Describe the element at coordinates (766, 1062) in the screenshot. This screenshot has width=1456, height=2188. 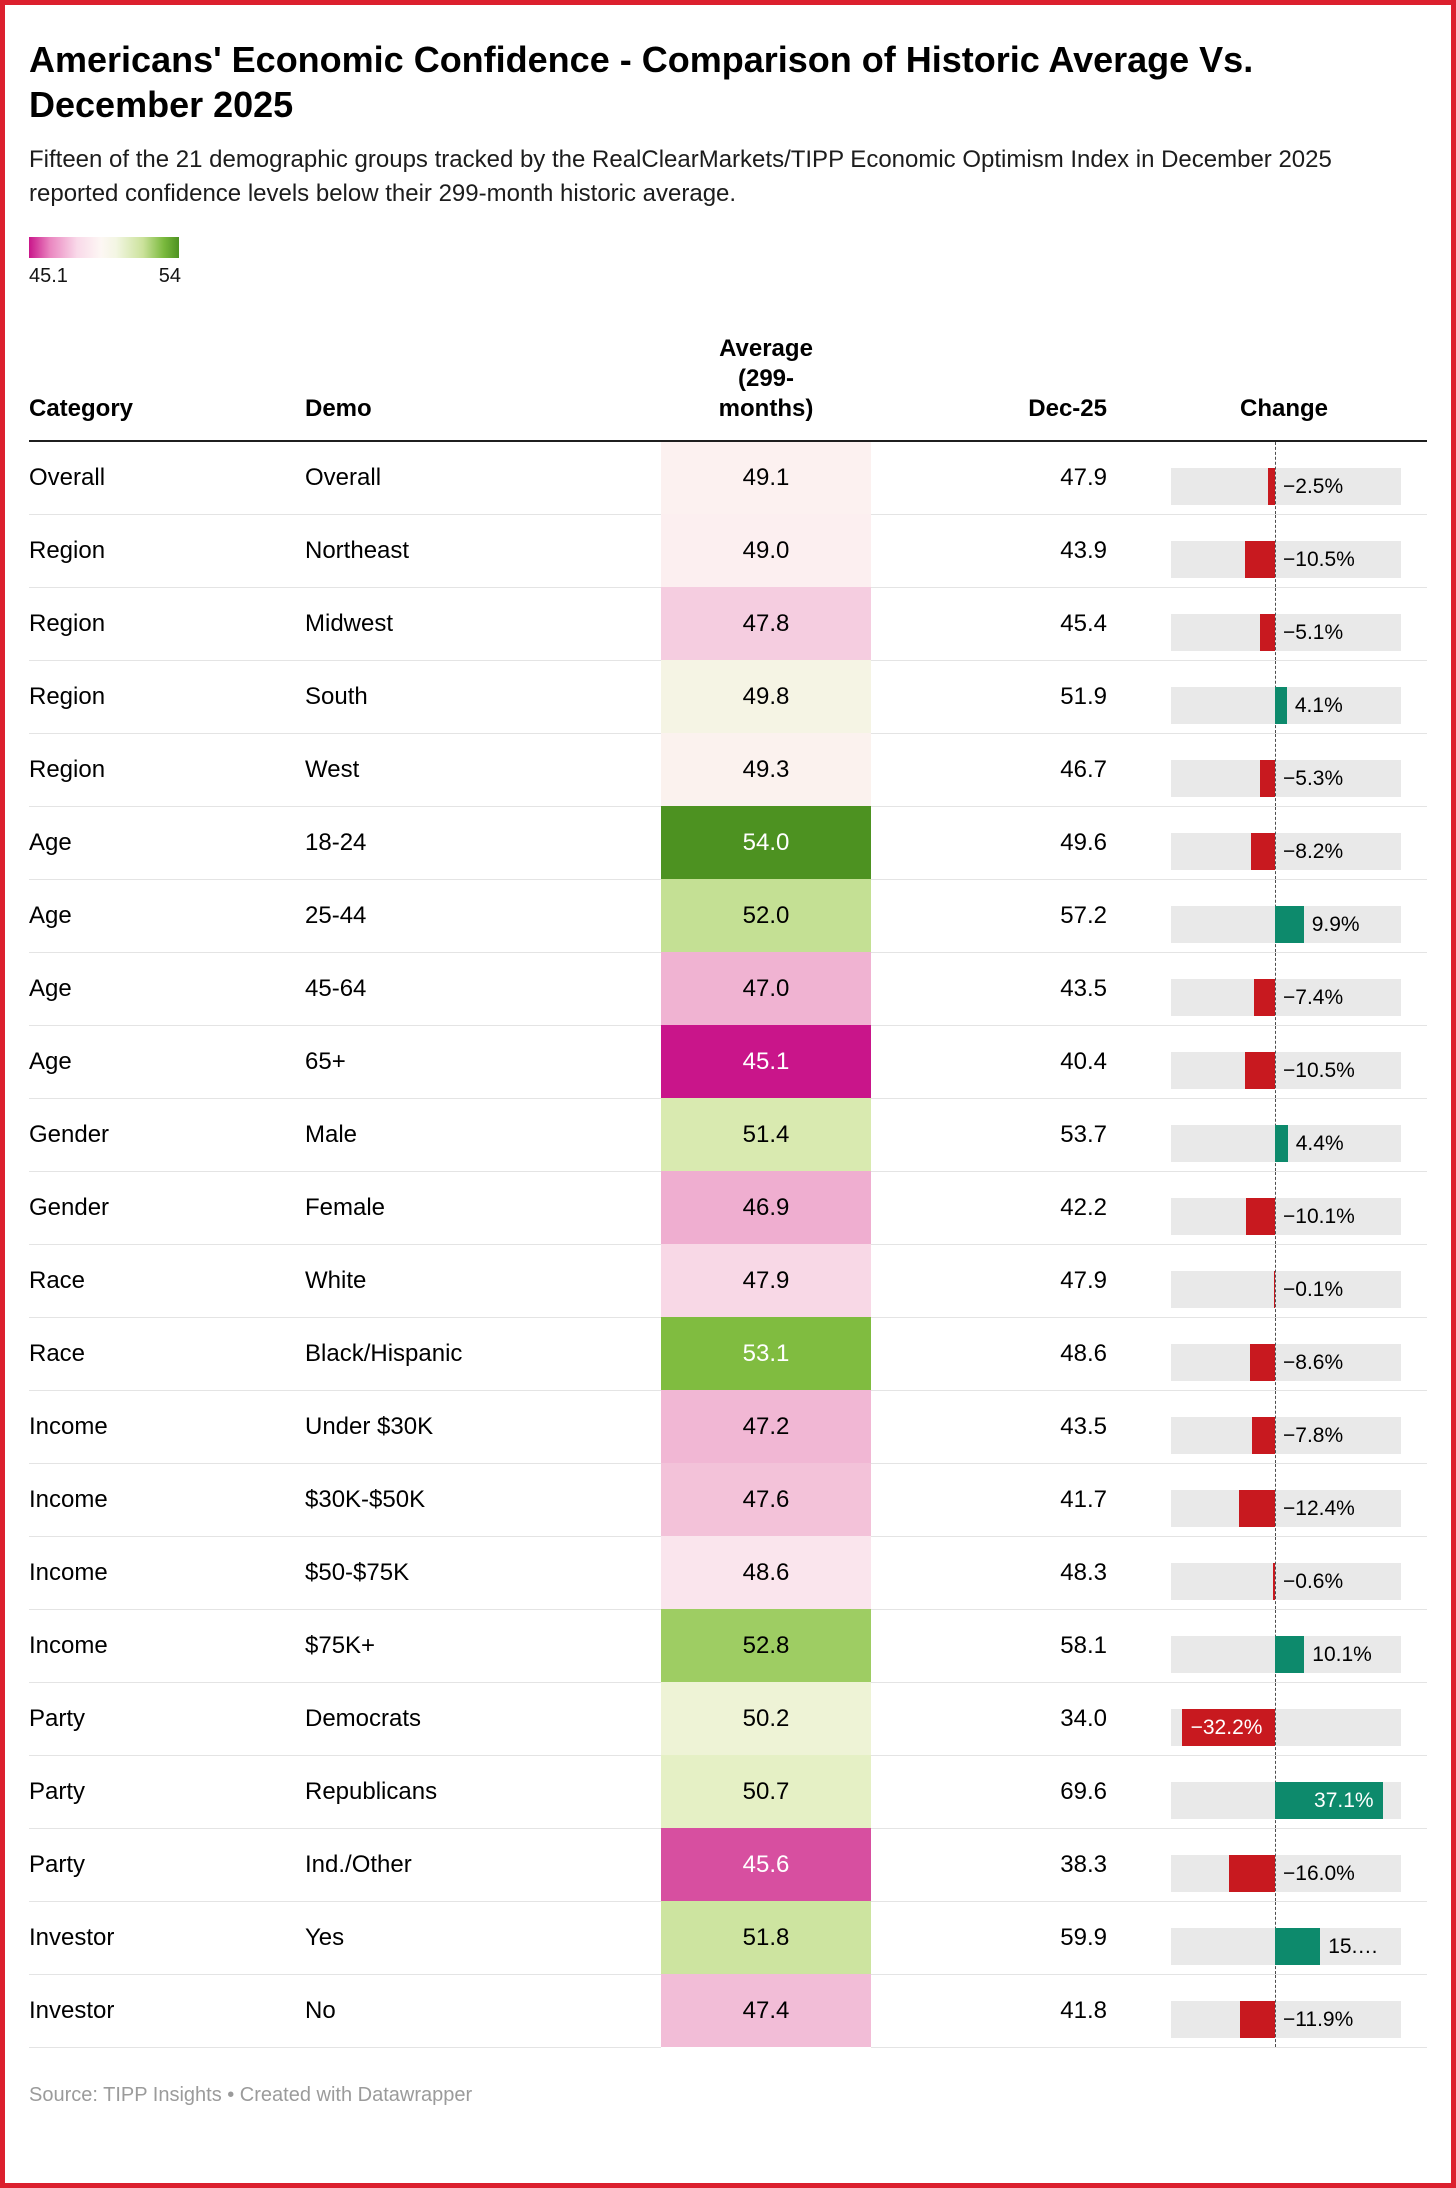
I see `cell-average: 45.1` at that location.